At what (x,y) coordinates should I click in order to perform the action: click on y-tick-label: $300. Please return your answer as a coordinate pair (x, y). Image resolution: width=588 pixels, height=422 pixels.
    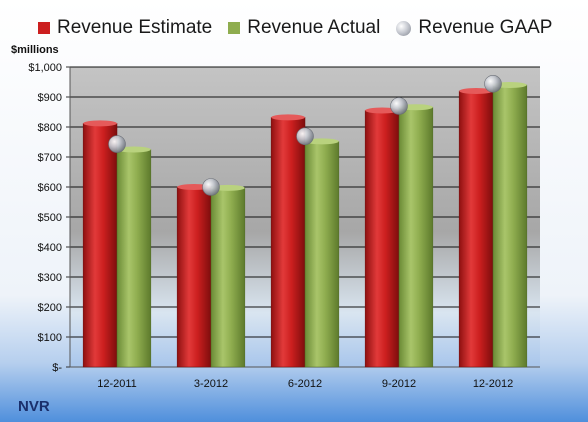
    Looking at the image, I should click on (50, 278).